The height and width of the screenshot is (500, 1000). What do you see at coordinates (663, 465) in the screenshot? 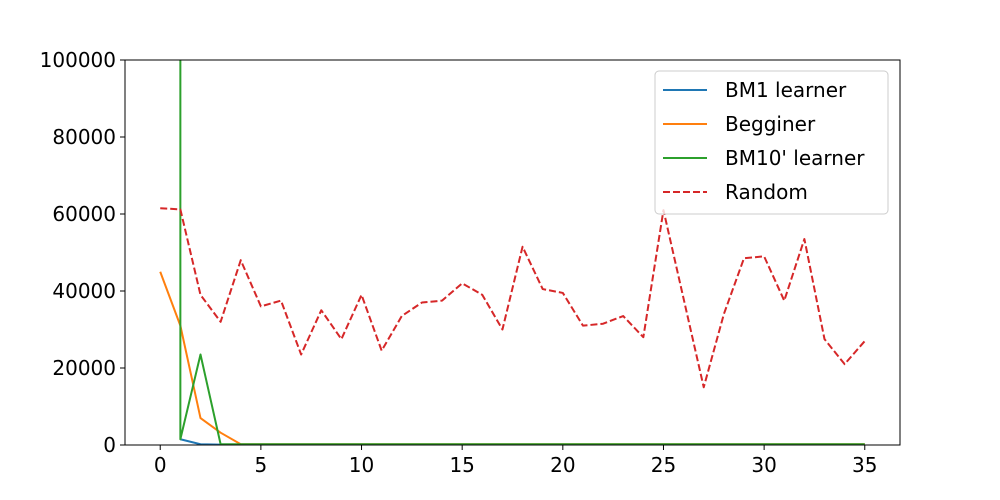
I see `x-tick-label: 25` at bounding box center [663, 465].